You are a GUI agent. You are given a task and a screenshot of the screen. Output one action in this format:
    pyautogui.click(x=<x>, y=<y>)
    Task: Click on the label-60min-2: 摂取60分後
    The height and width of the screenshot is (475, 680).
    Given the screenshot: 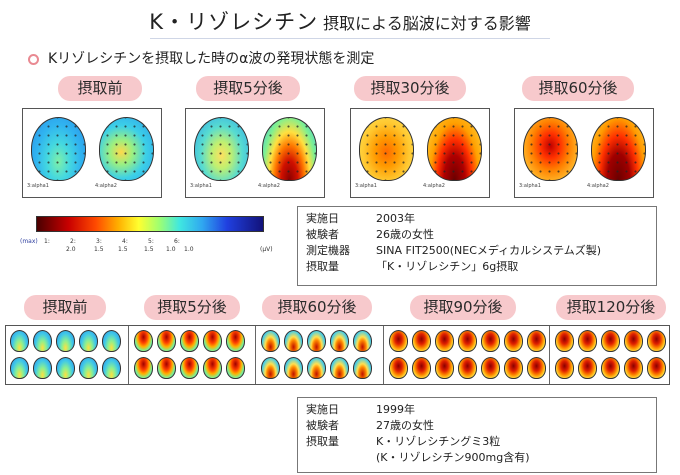 What is the action you would take?
    pyautogui.click(x=317, y=307)
    